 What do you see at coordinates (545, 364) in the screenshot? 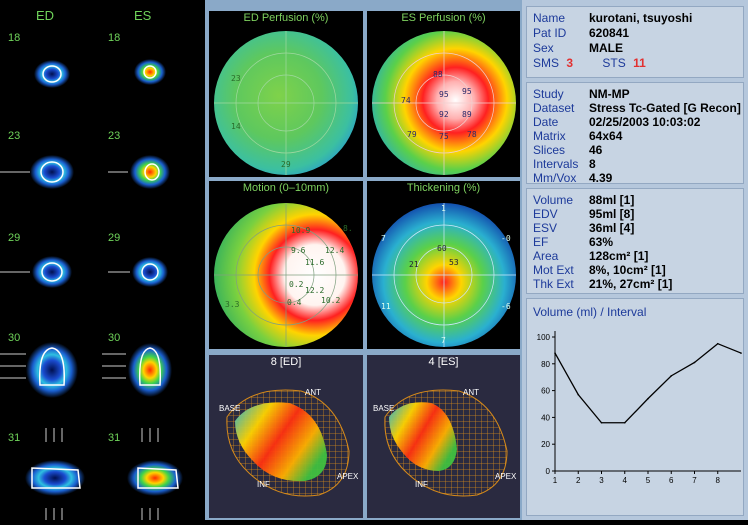
I see `y-tick-label-80: 80` at bounding box center [545, 364].